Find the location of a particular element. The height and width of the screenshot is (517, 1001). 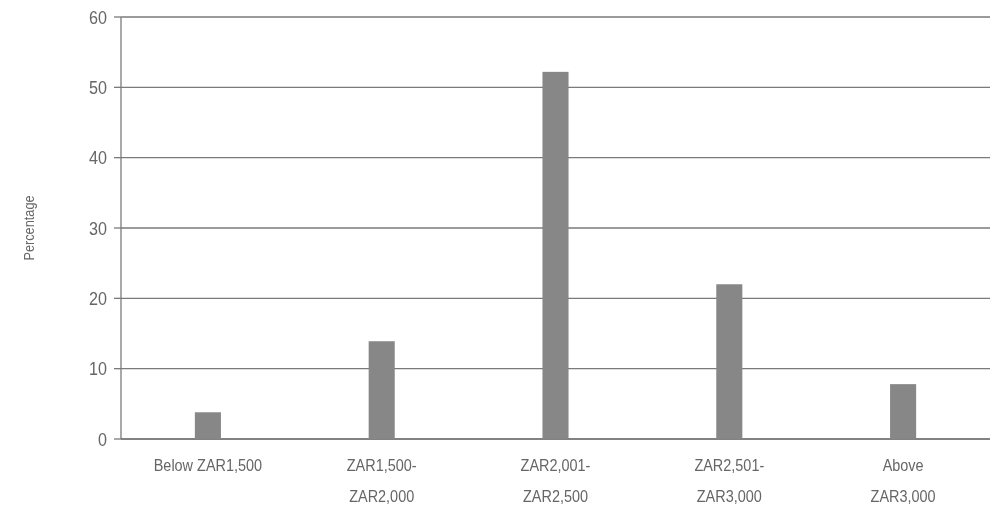

y-tick-label: 20 is located at coordinates (98, 298).